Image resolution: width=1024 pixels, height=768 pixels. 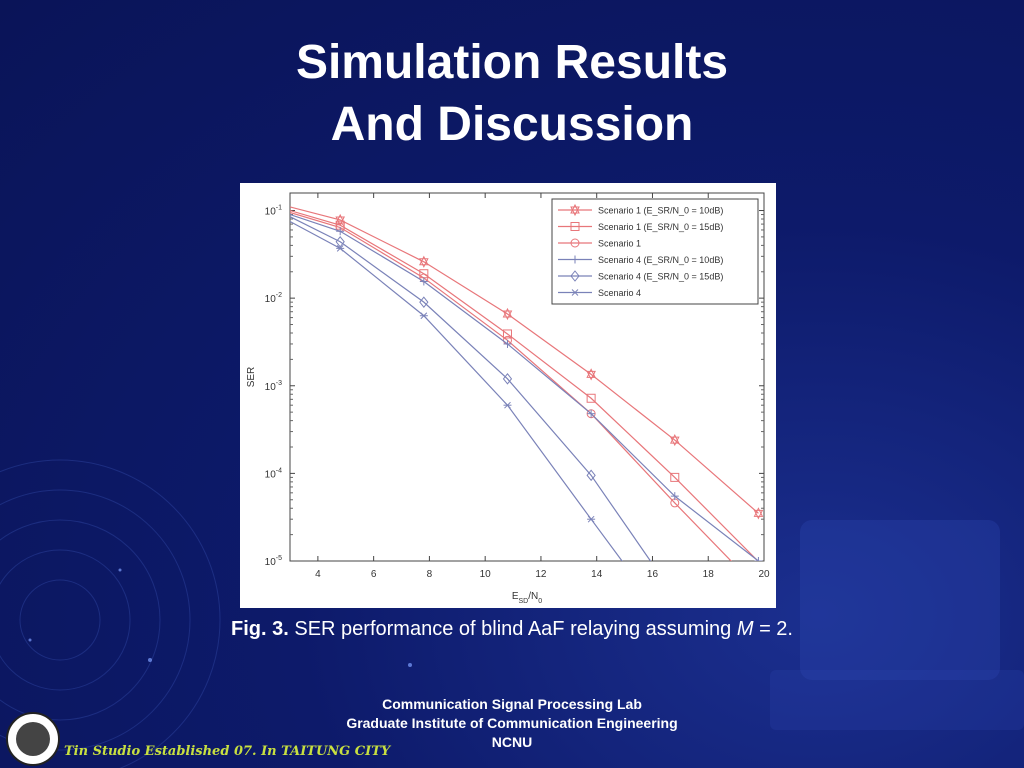 What do you see at coordinates (512, 704) in the screenshot?
I see `footer-lab: Communication Signal Processing Lab` at bounding box center [512, 704].